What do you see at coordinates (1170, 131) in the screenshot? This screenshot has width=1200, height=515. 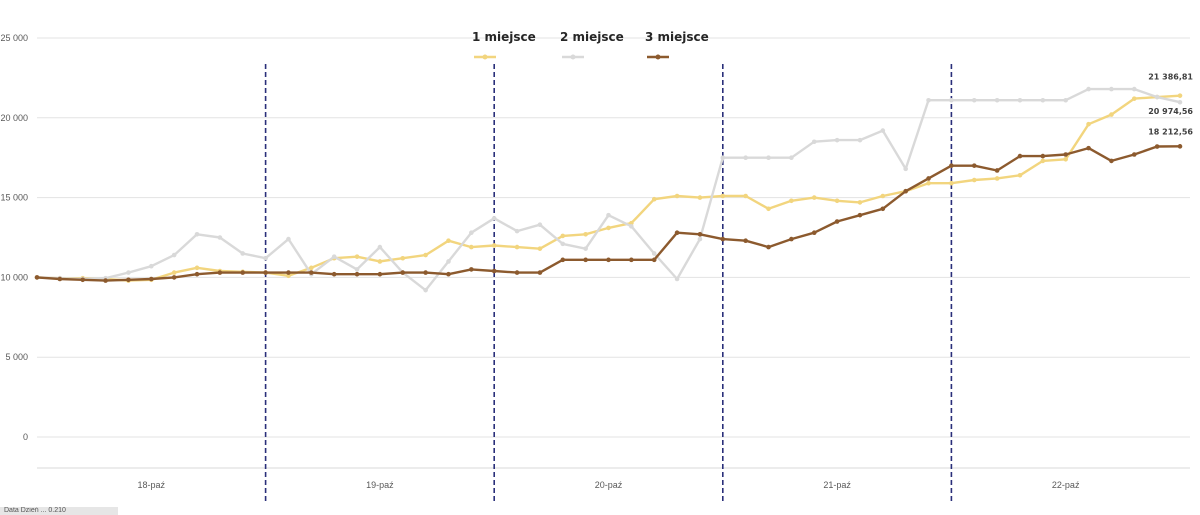 I see `series-end-label: 18 212,56` at bounding box center [1170, 131].